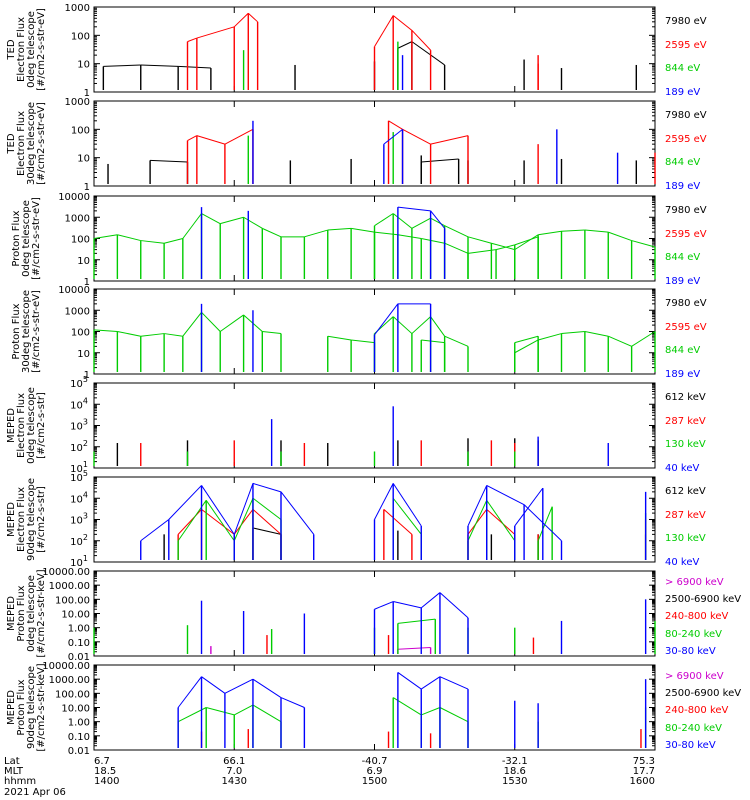  I want to click on y-axis-label: [#/cm2-s-str-eV], so click(41, 143).